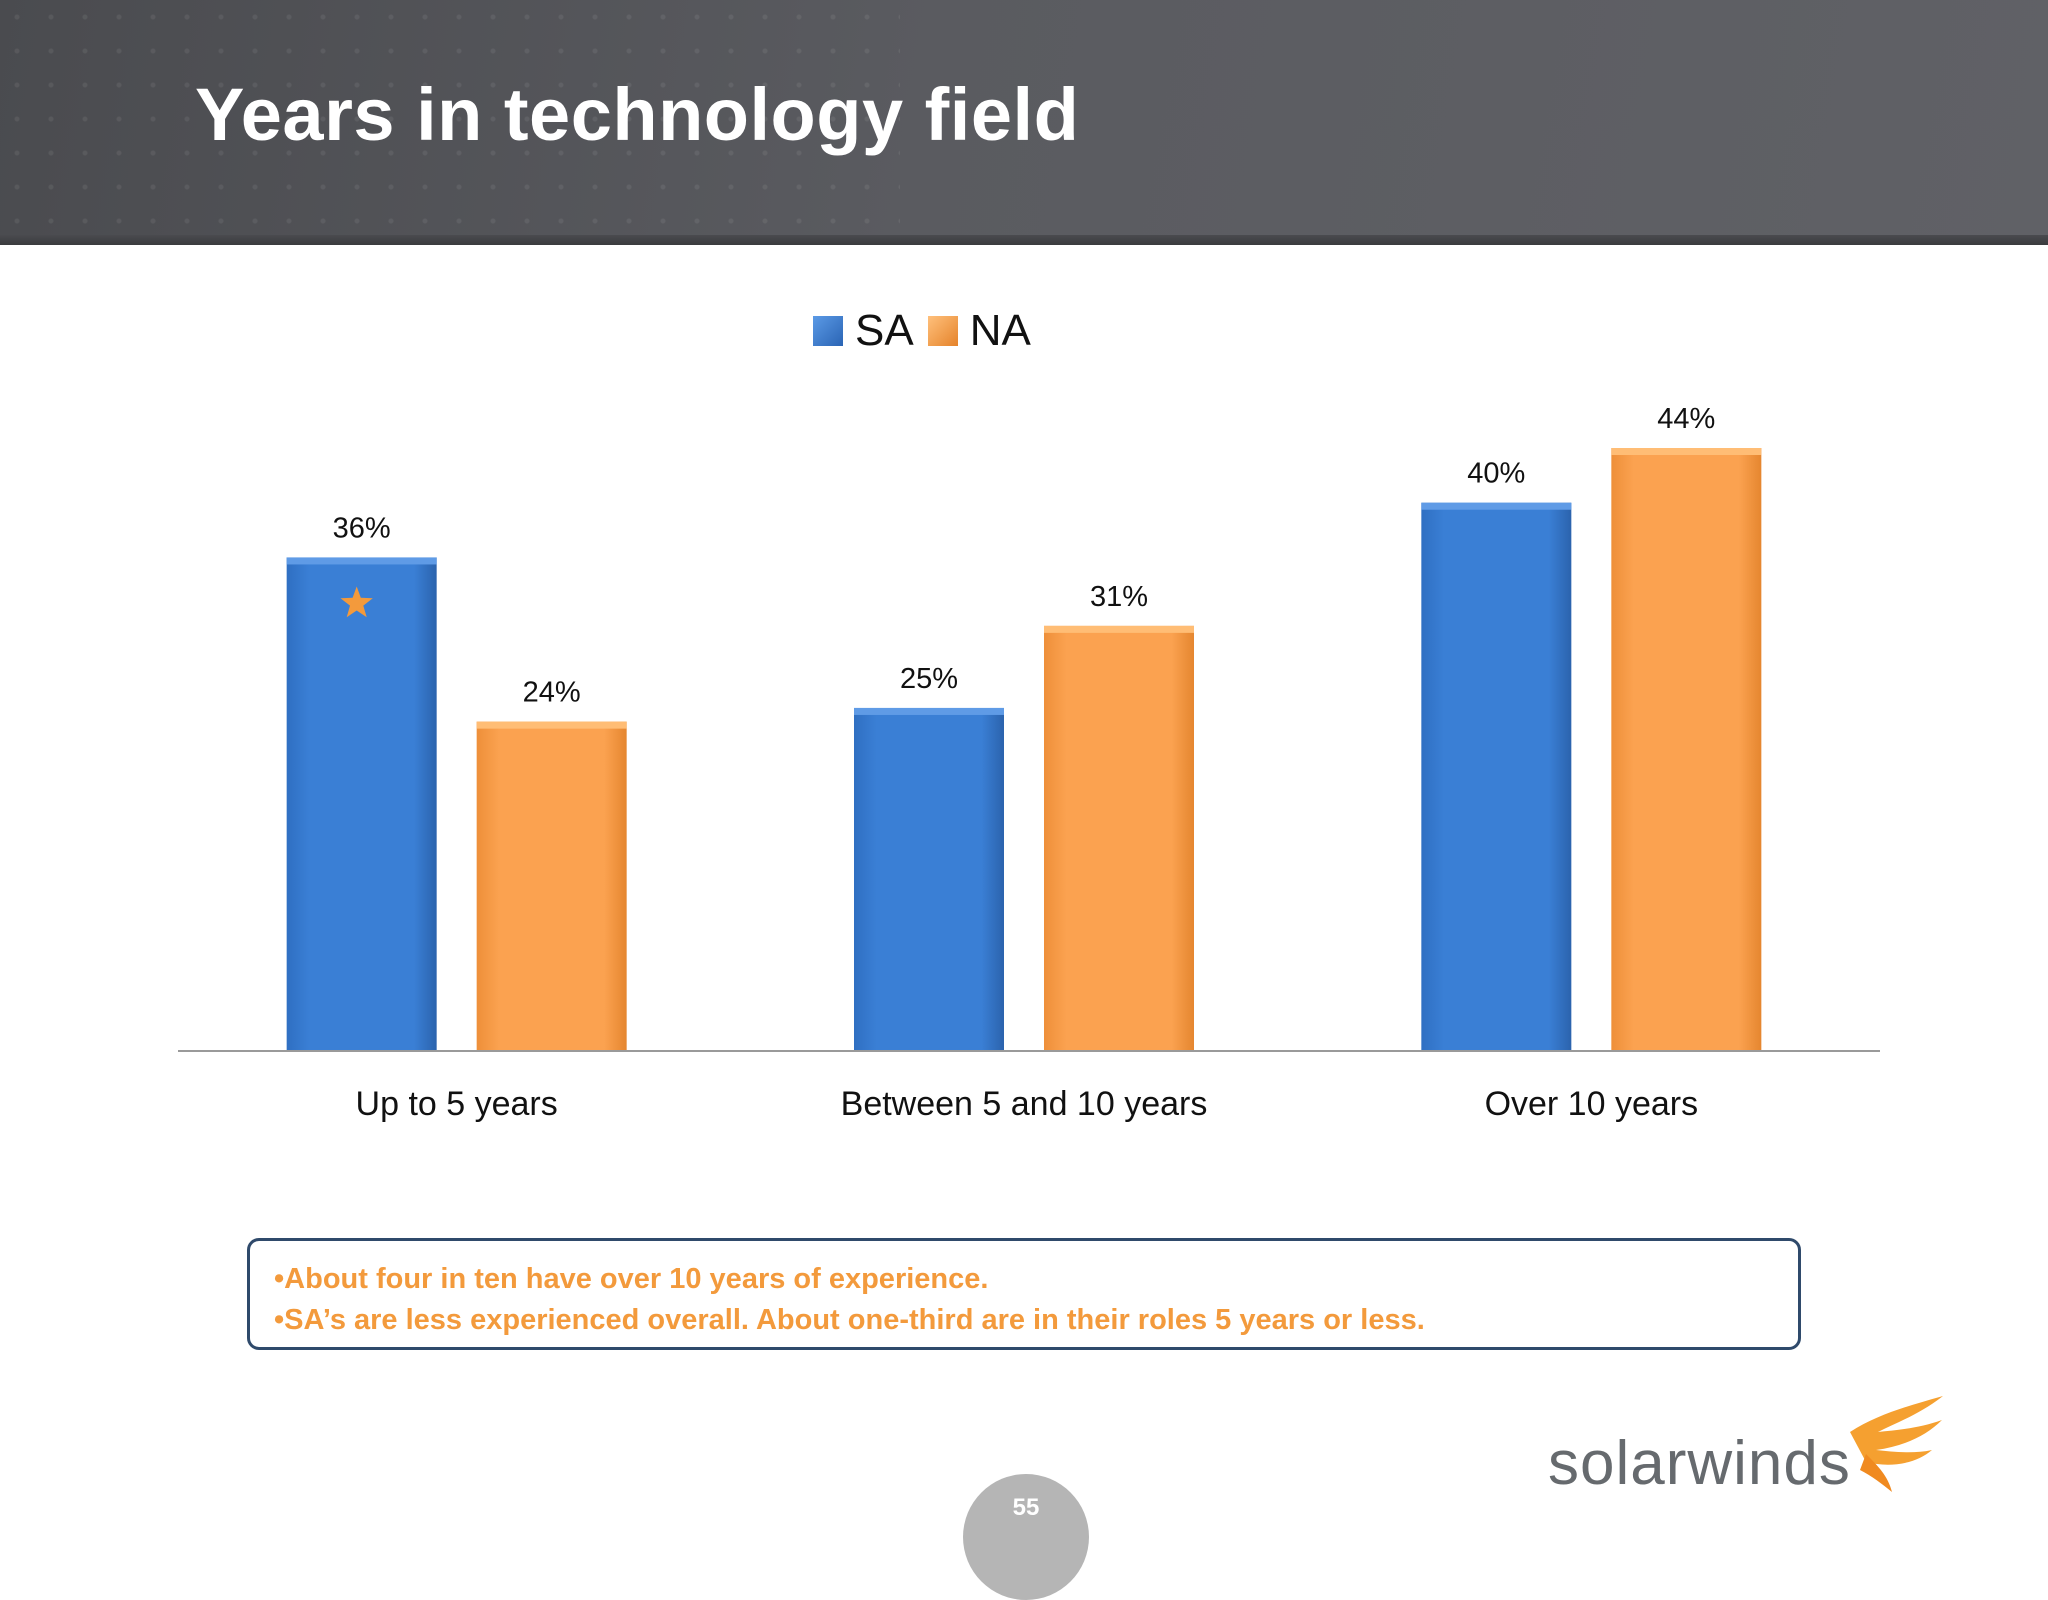 This screenshot has width=2048, height=1600. What do you see at coordinates (1026, 1537) in the screenshot?
I see `page-number-badge: 55` at bounding box center [1026, 1537].